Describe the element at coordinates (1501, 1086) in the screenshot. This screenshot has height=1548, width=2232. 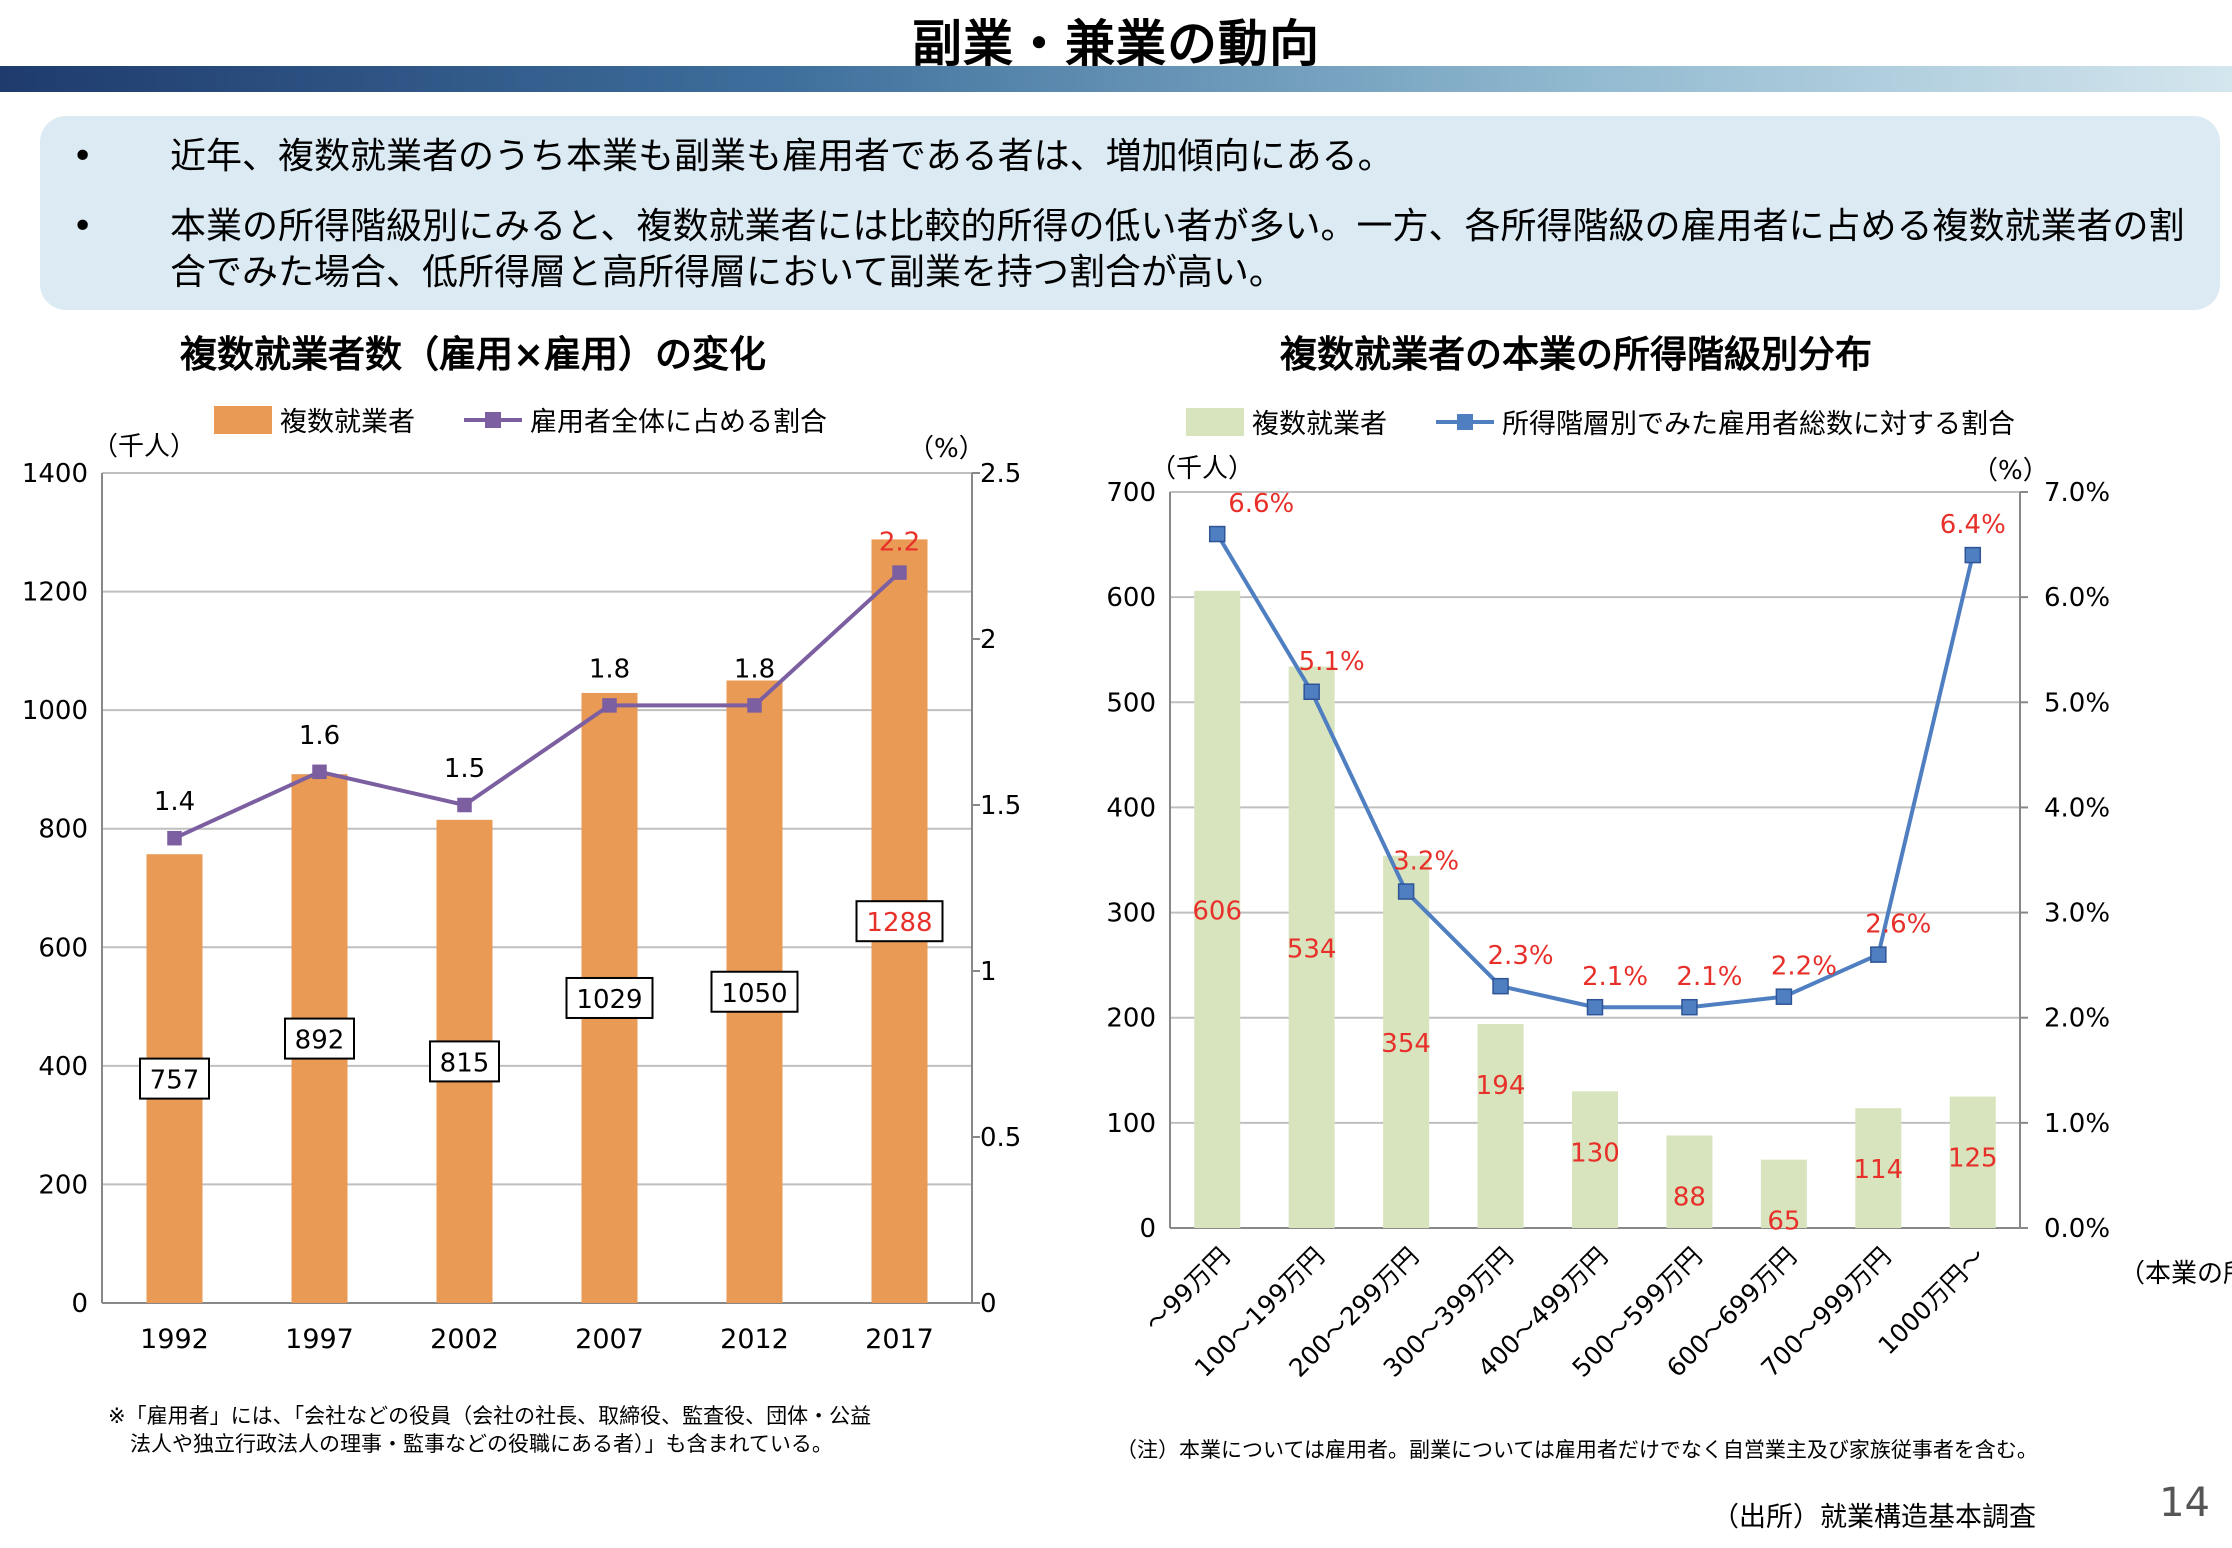
I see `bar-value-label: 194` at that location.